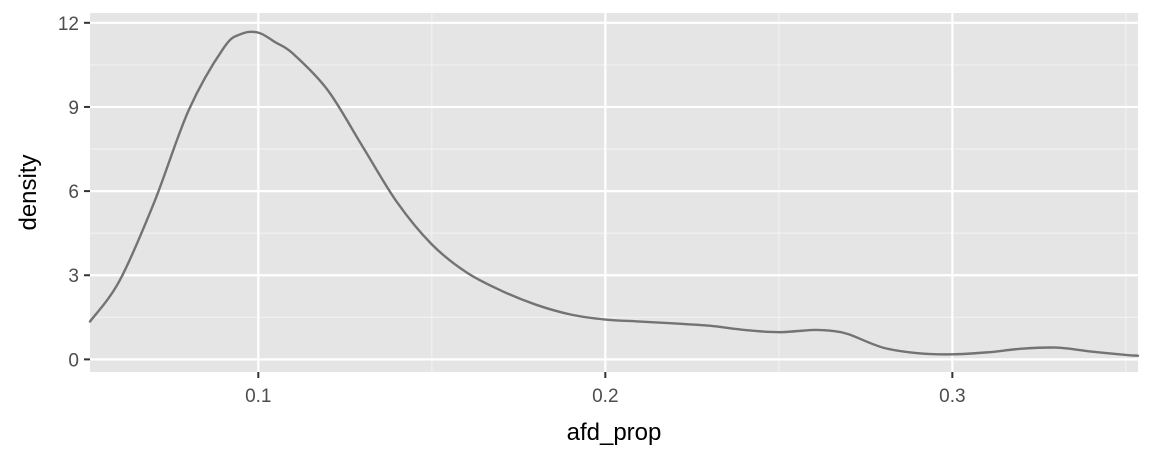 The width and height of the screenshot is (1152, 465). Describe the element at coordinates (605, 396) in the screenshot. I see `x-tick-label: 0.2` at that location.